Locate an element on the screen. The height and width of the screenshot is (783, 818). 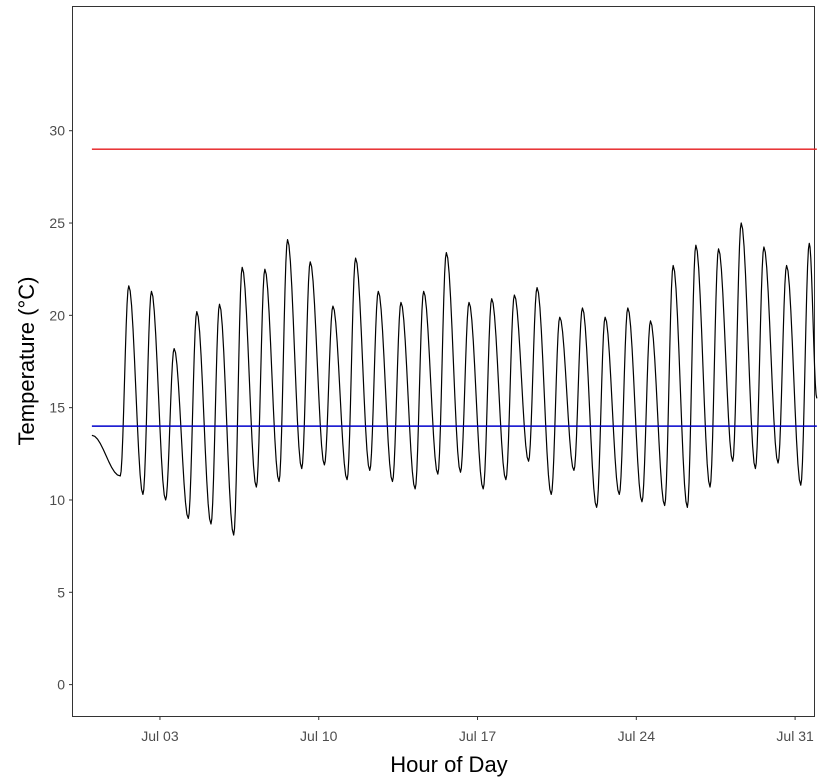
x-axis-title: Hour of Day is located at coordinates (448, 764).